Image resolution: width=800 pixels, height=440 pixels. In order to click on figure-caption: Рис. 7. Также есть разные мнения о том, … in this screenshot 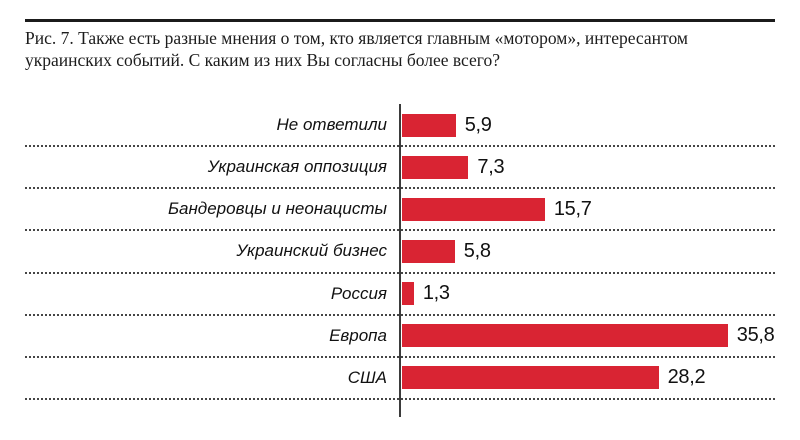, I will do `click(356, 49)`.